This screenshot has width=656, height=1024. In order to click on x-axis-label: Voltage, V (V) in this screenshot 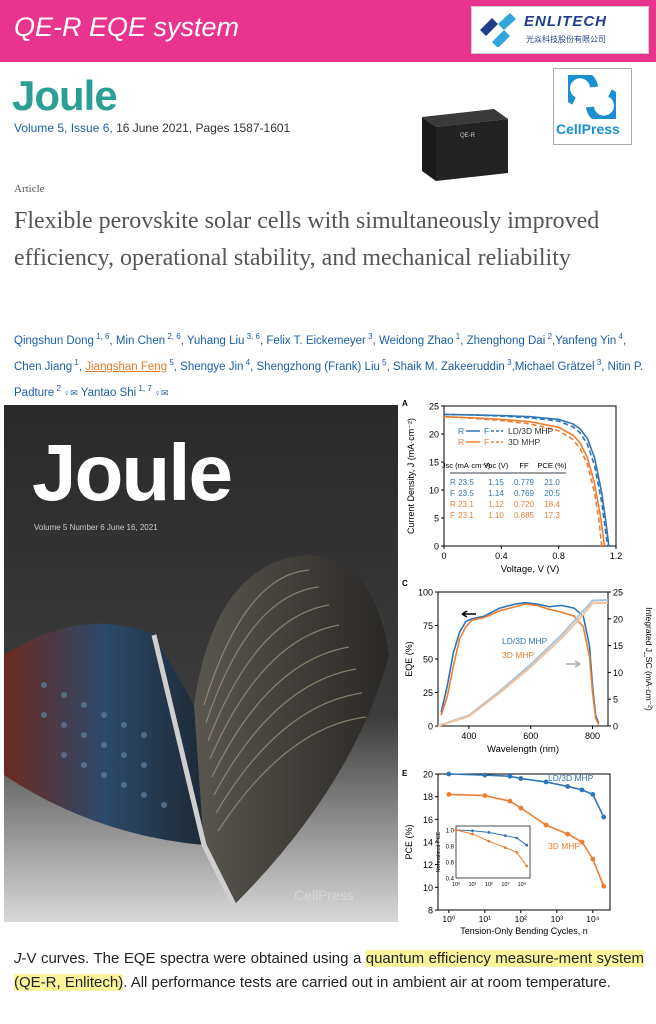, I will do `click(530, 569)`.